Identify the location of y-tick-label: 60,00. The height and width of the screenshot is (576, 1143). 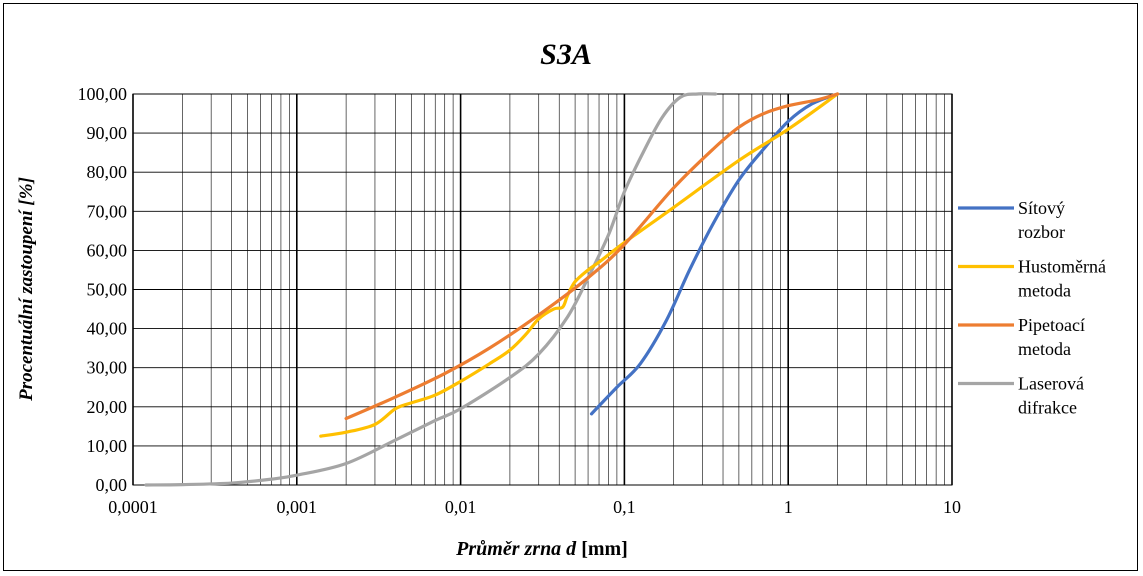
(107, 250).